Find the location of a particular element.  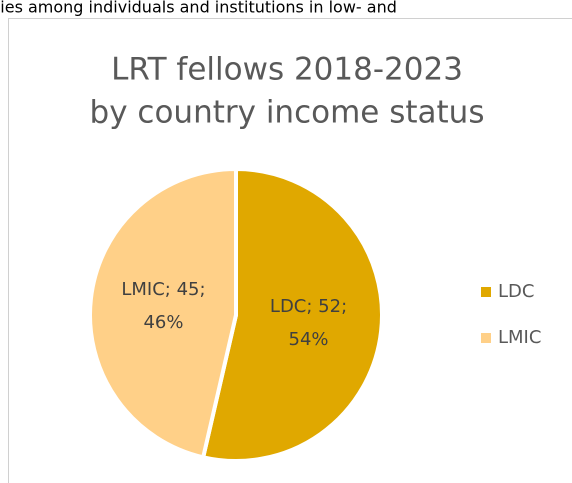

data-label: LDC; 52; 54% is located at coordinates (308, 323).